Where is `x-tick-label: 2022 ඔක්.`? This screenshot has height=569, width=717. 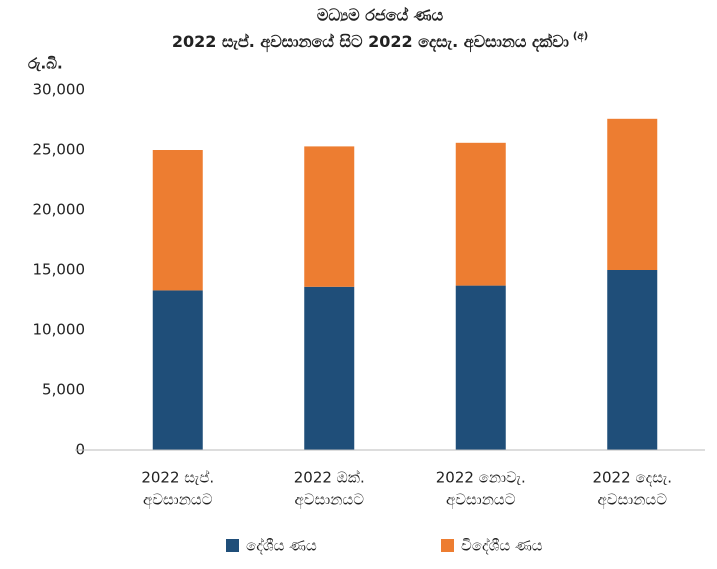
x-tick-label: 2022 ඔක්. is located at coordinates (329, 477).